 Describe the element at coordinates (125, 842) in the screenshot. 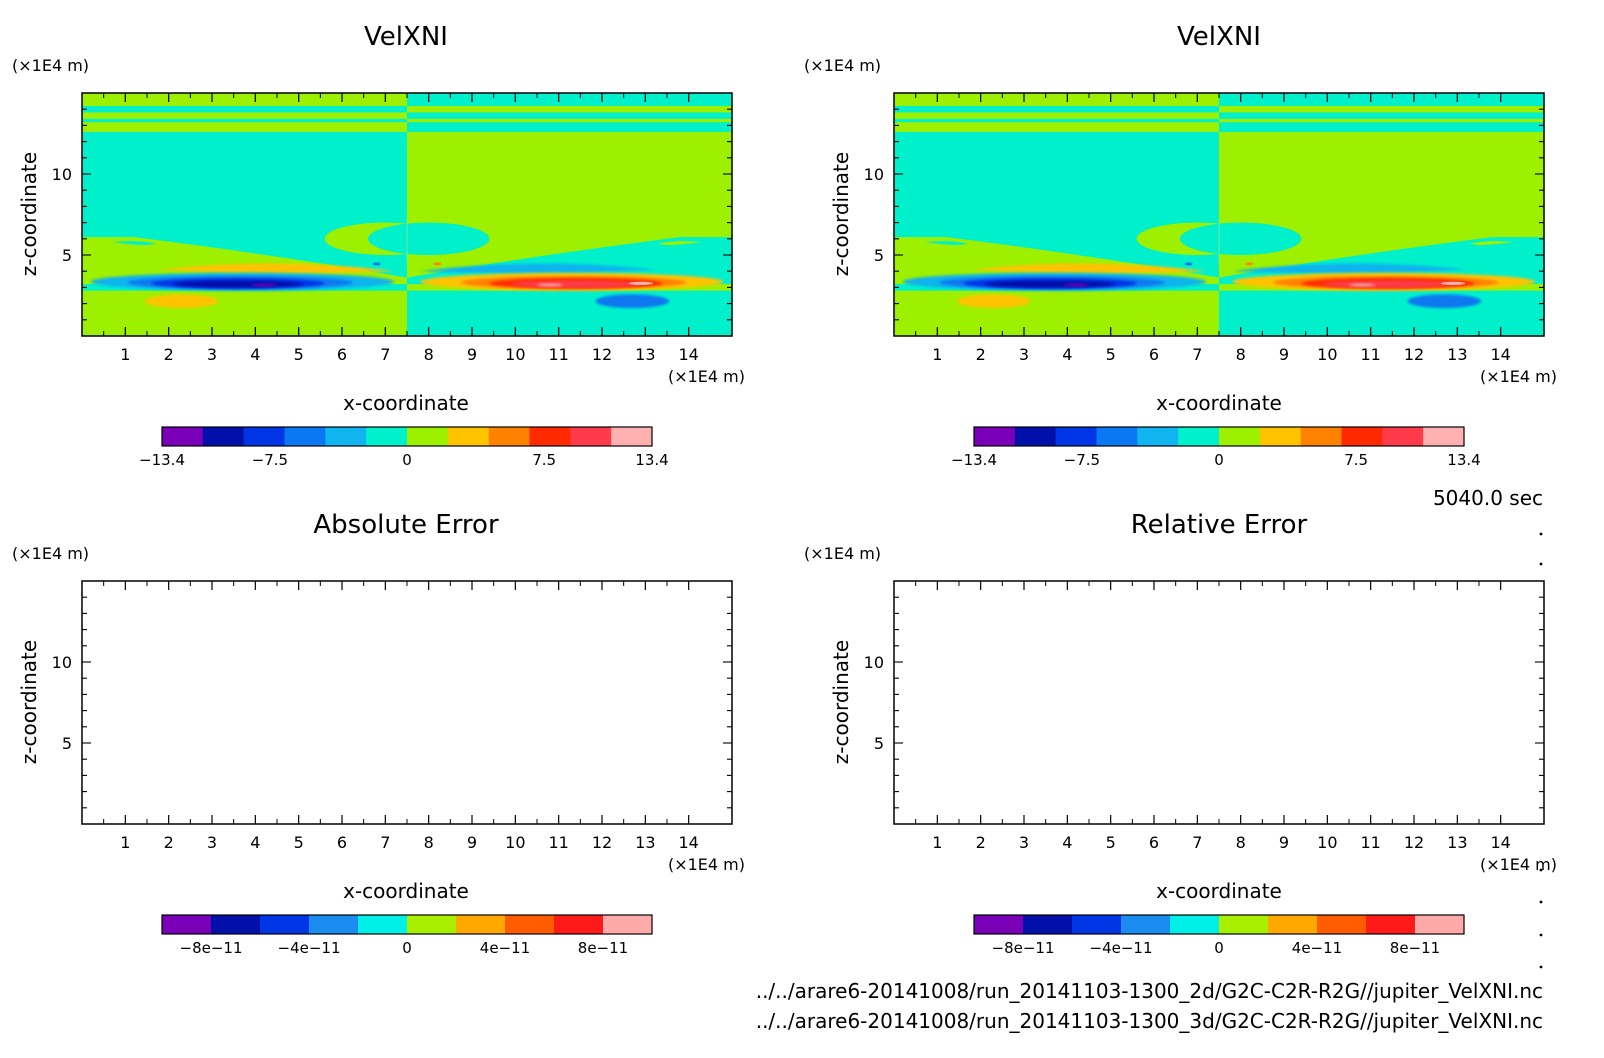

I see `x-tick-label: 1` at that location.